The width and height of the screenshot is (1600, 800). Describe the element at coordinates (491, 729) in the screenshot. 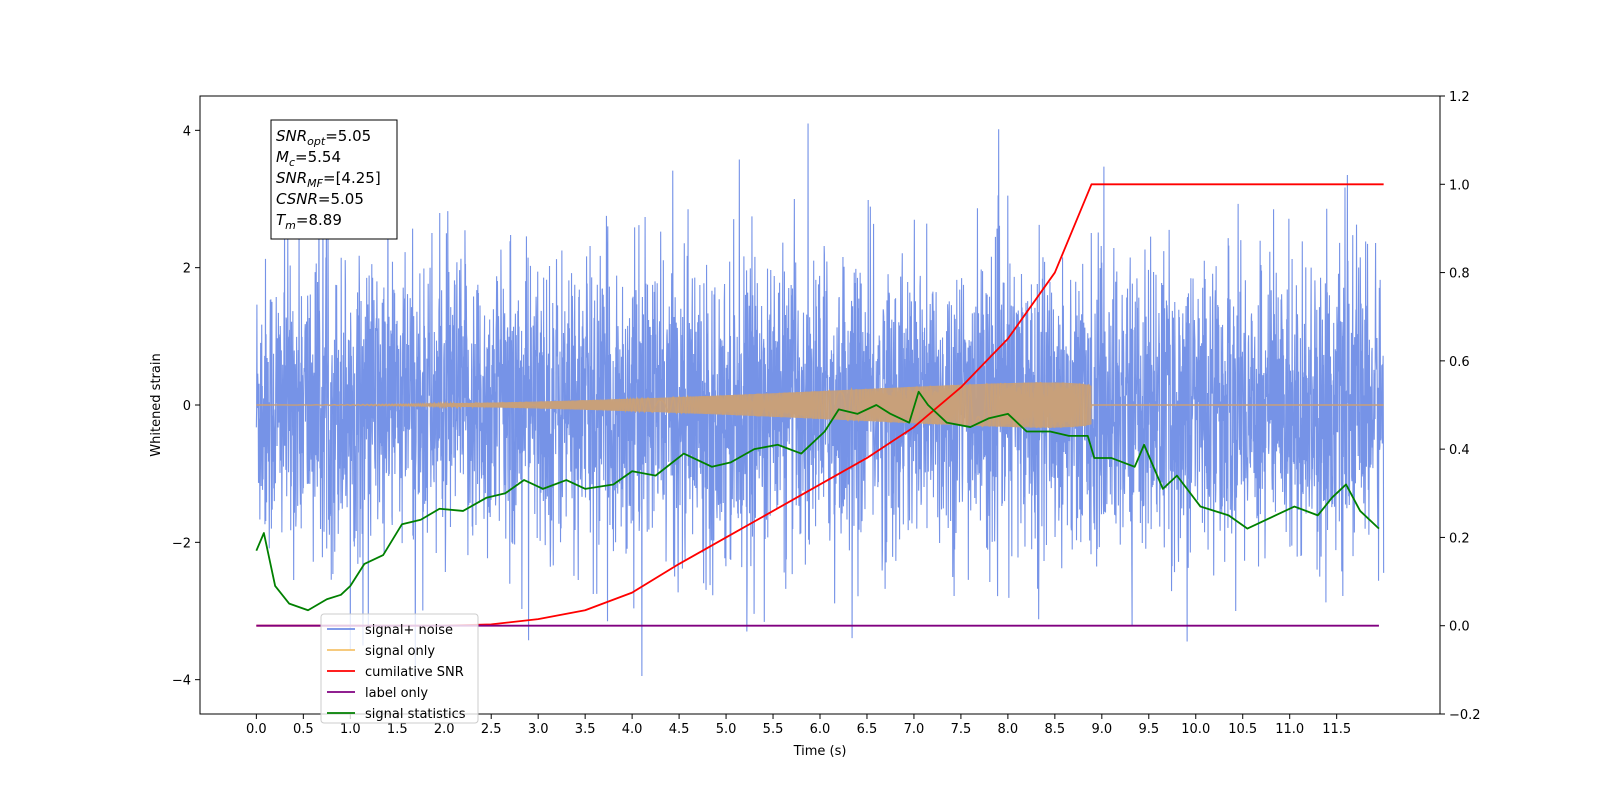

I see `x-tick-label: 2.5` at that location.